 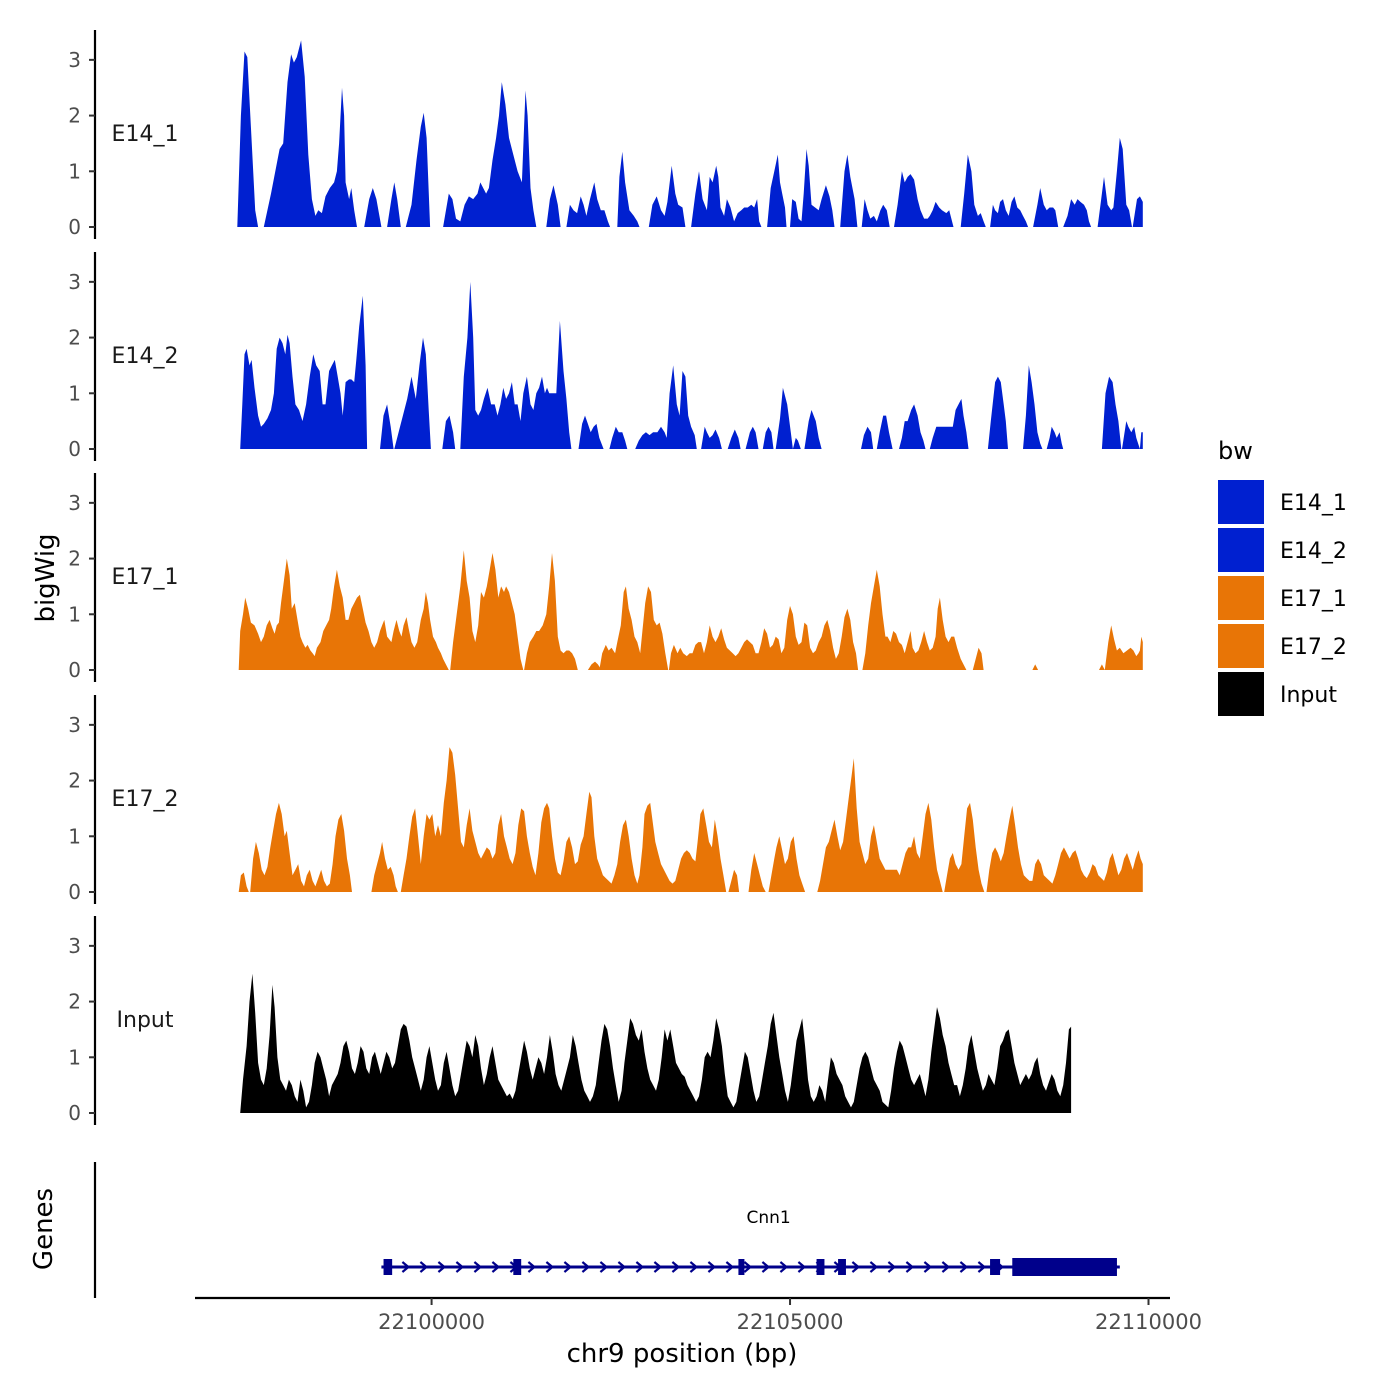 I want to click on legend-label: E14_2, so click(x=1313, y=551).